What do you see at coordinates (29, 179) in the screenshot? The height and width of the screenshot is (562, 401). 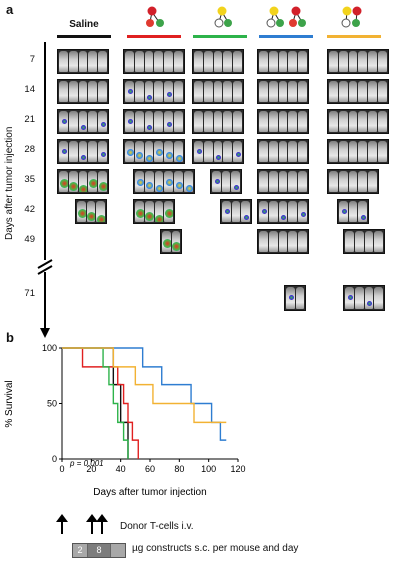 I see `day-label-35: 35` at bounding box center [29, 179].